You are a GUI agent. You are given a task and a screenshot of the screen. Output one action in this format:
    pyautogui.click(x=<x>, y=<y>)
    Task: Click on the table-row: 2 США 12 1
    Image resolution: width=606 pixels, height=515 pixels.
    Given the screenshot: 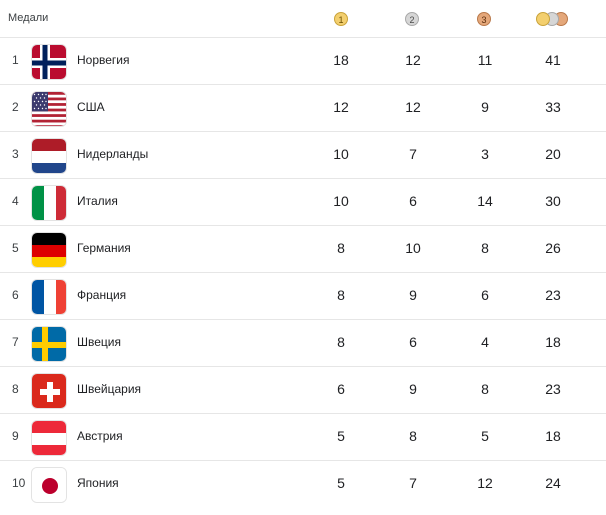 What is the action you would take?
    pyautogui.click(x=303, y=107)
    